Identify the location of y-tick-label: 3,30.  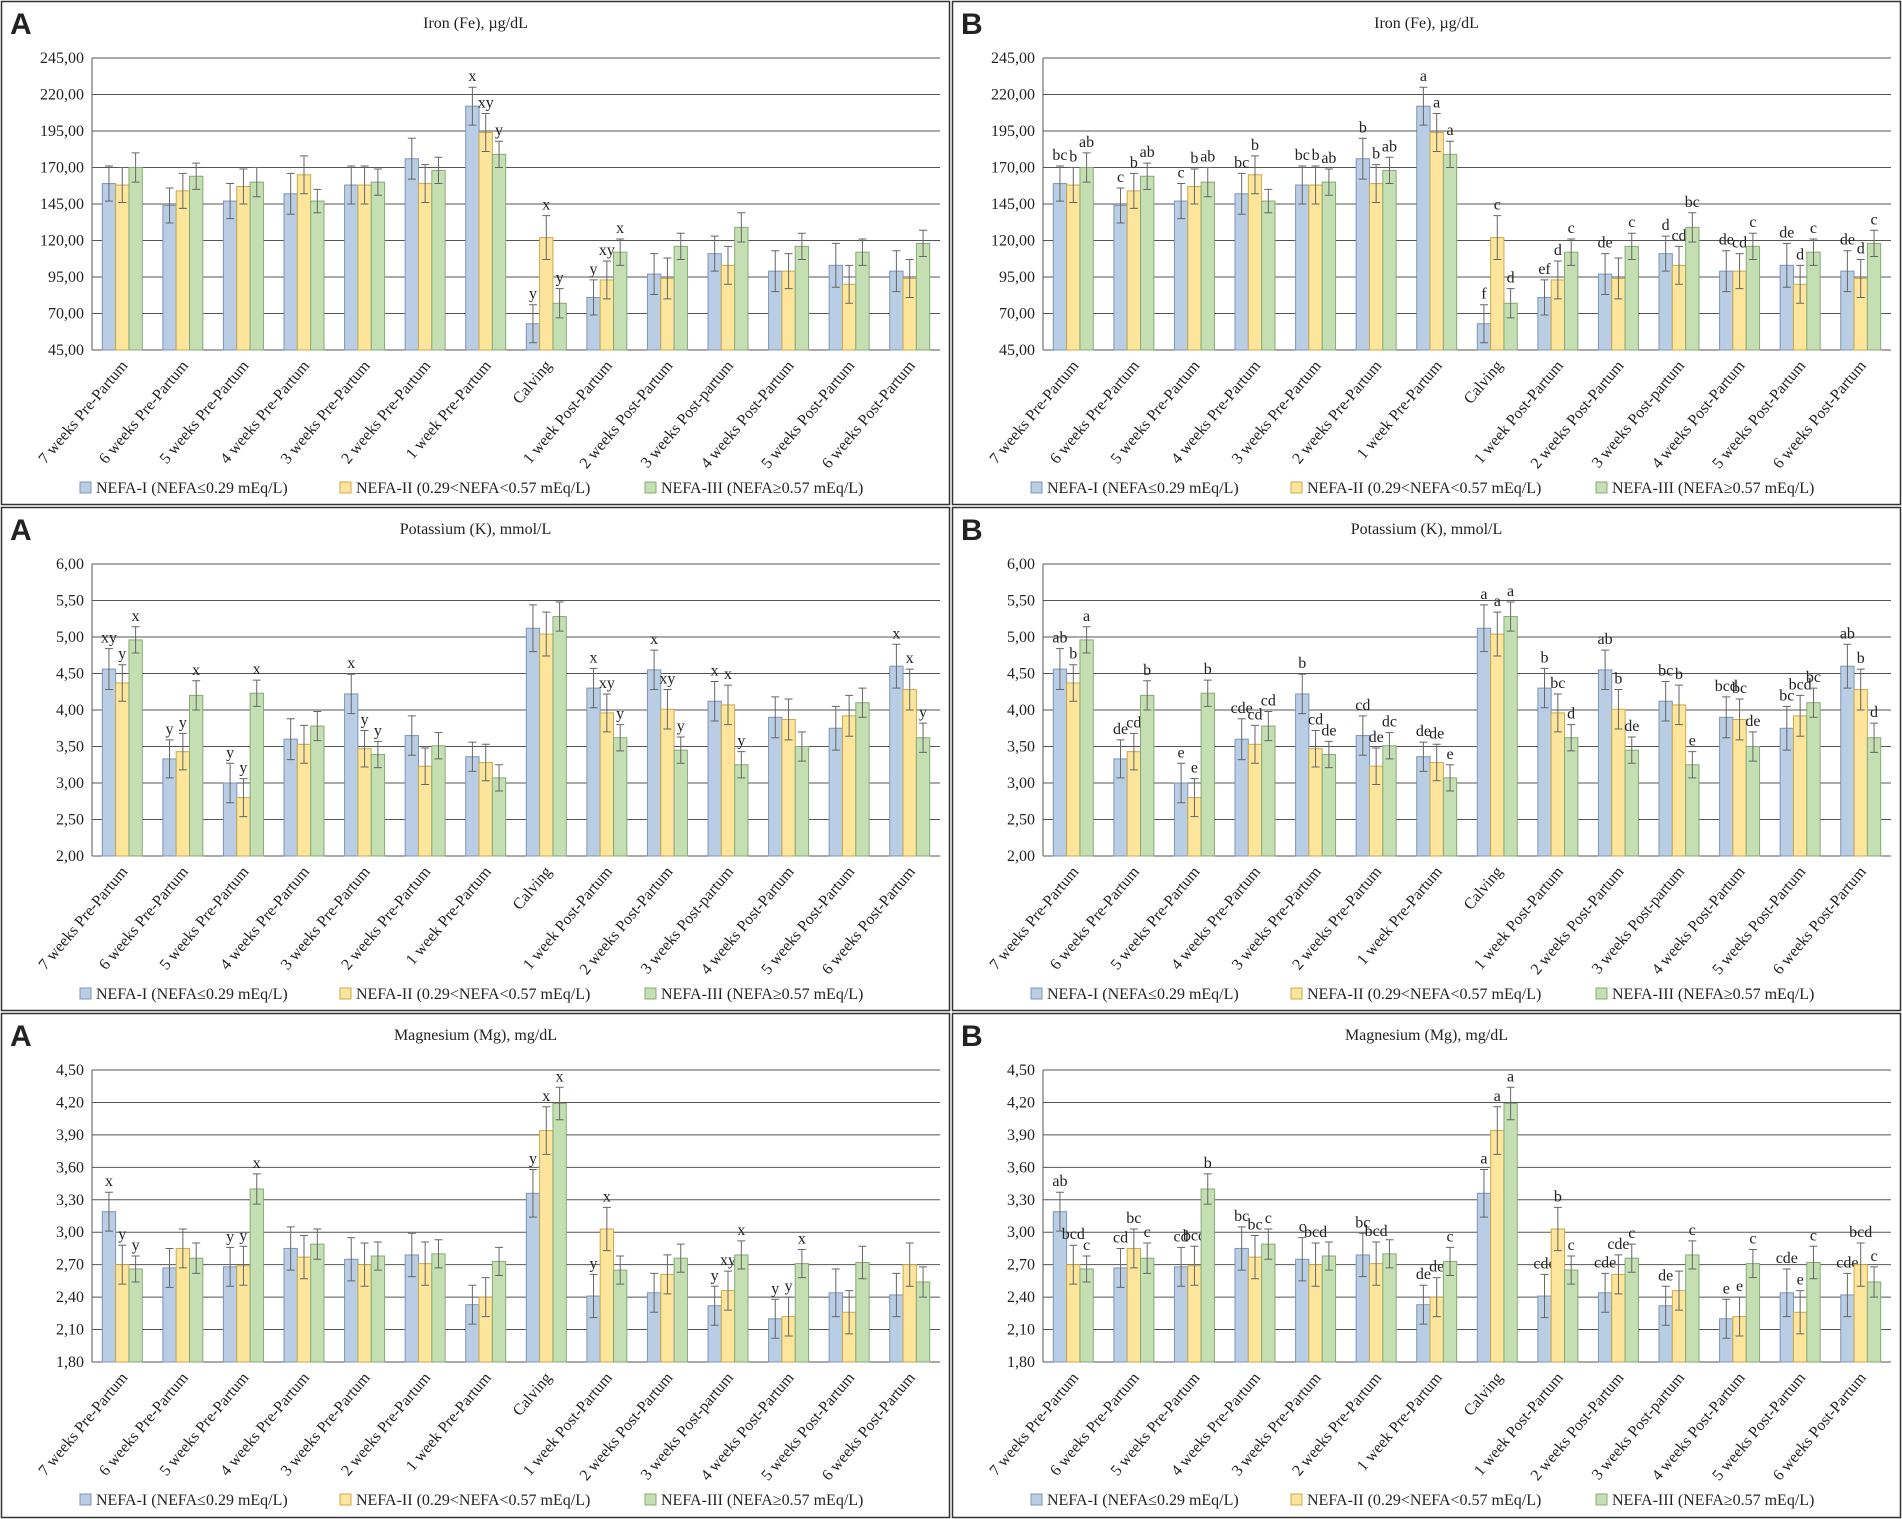
(1021, 1200).